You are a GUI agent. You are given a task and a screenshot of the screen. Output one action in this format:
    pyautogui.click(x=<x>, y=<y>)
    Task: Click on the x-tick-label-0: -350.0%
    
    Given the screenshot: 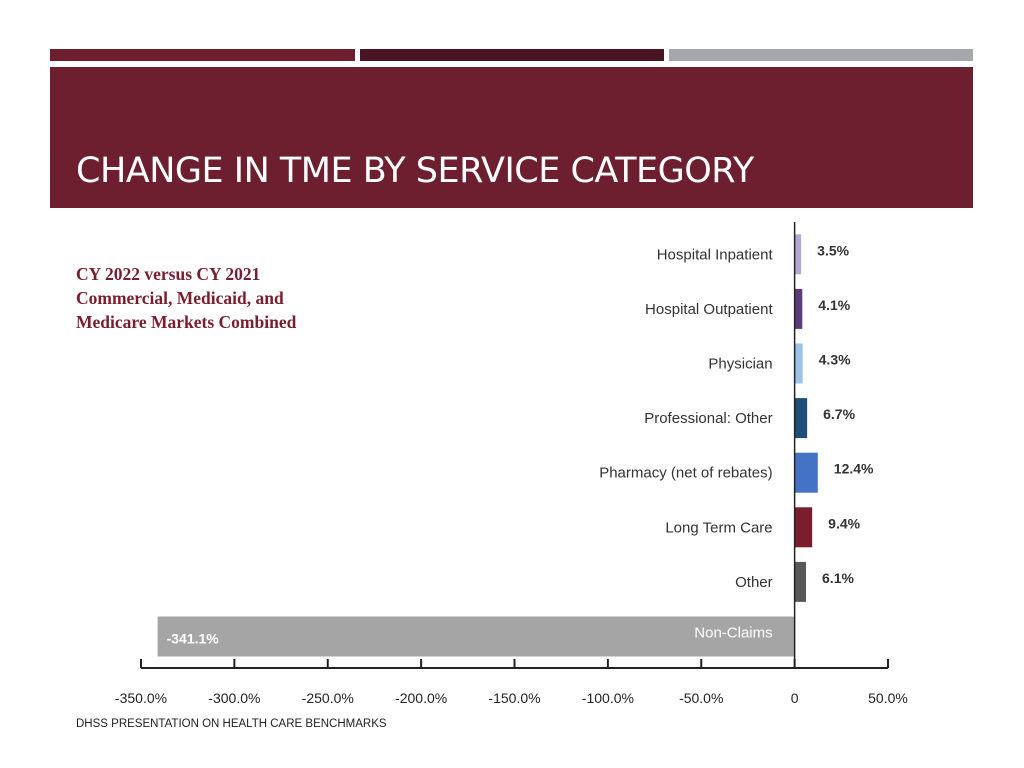 What is the action you would take?
    pyautogui.click(x=141, y=698)
    